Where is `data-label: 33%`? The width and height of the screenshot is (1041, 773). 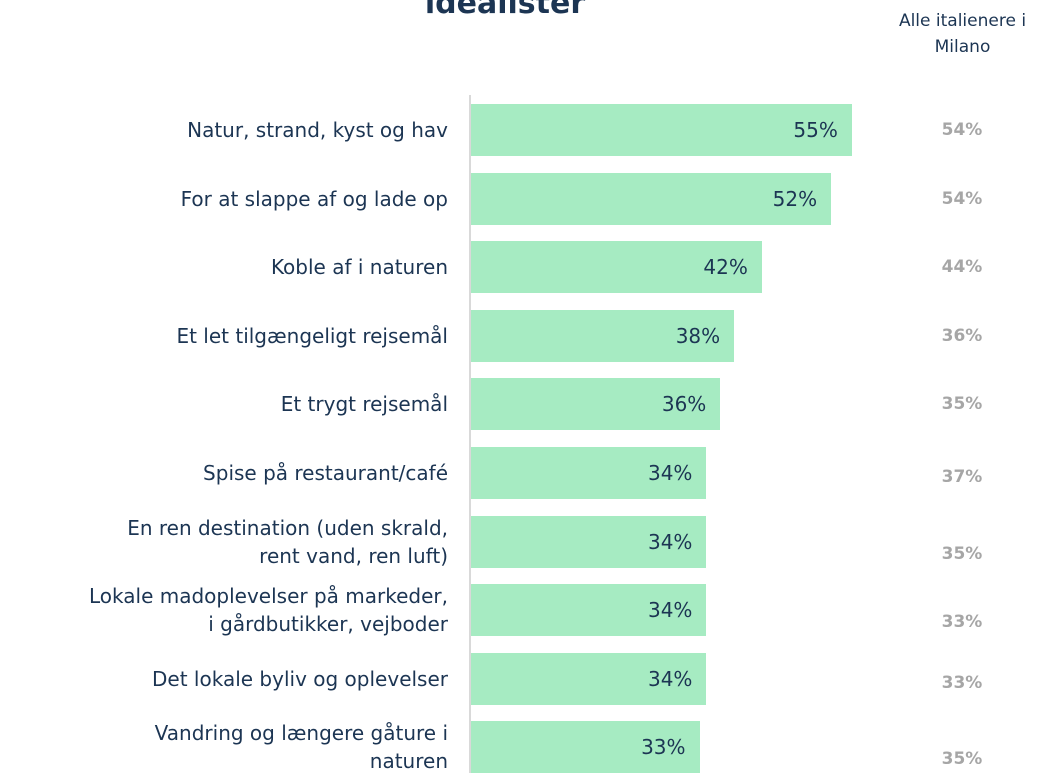 data-label: 33% is located at coordinates (663, 747).